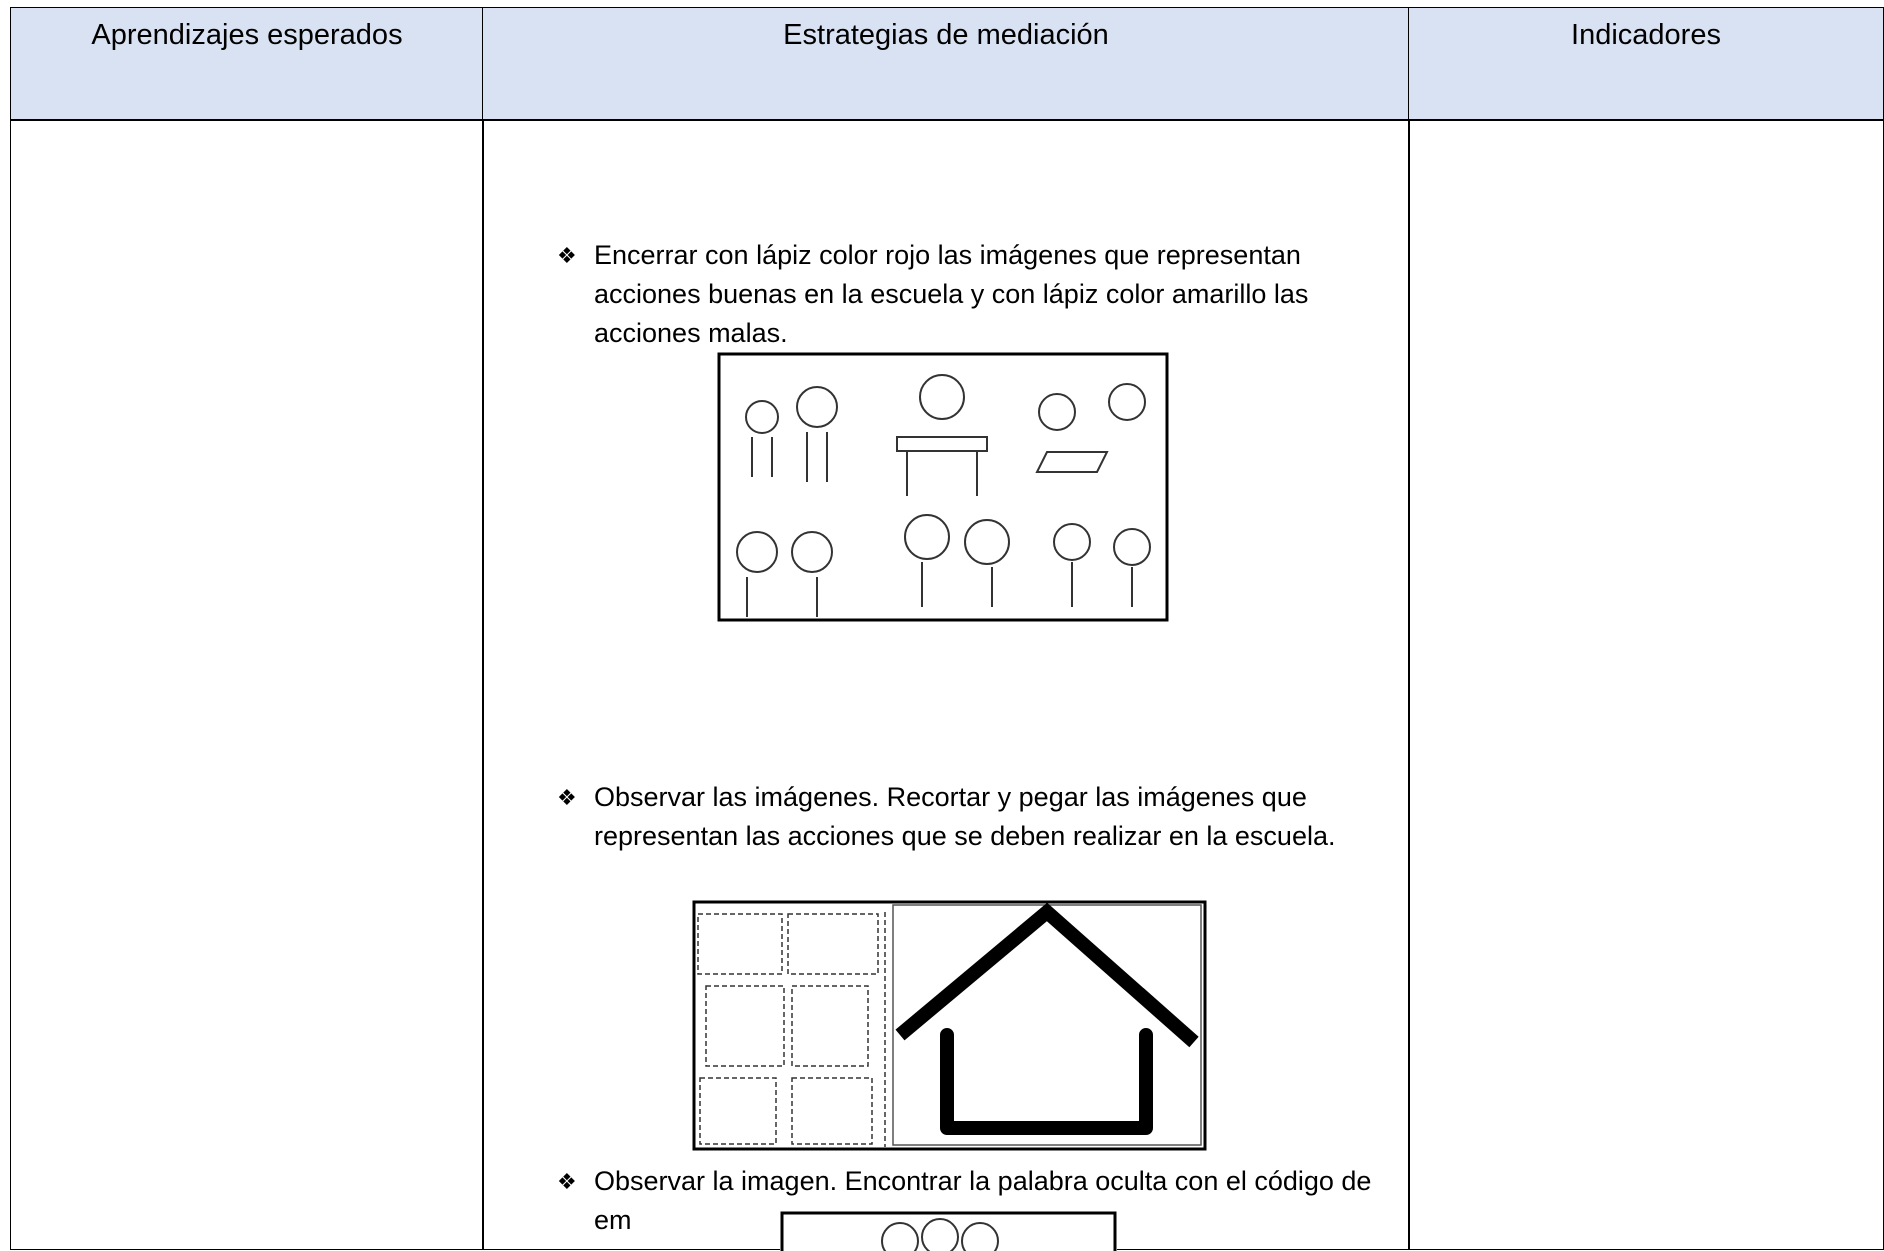  What do you see at coordinates (946, 63) in the screenshot?
I see `header-cell: Estrategias de mediación` at bounding box center [946, 63].